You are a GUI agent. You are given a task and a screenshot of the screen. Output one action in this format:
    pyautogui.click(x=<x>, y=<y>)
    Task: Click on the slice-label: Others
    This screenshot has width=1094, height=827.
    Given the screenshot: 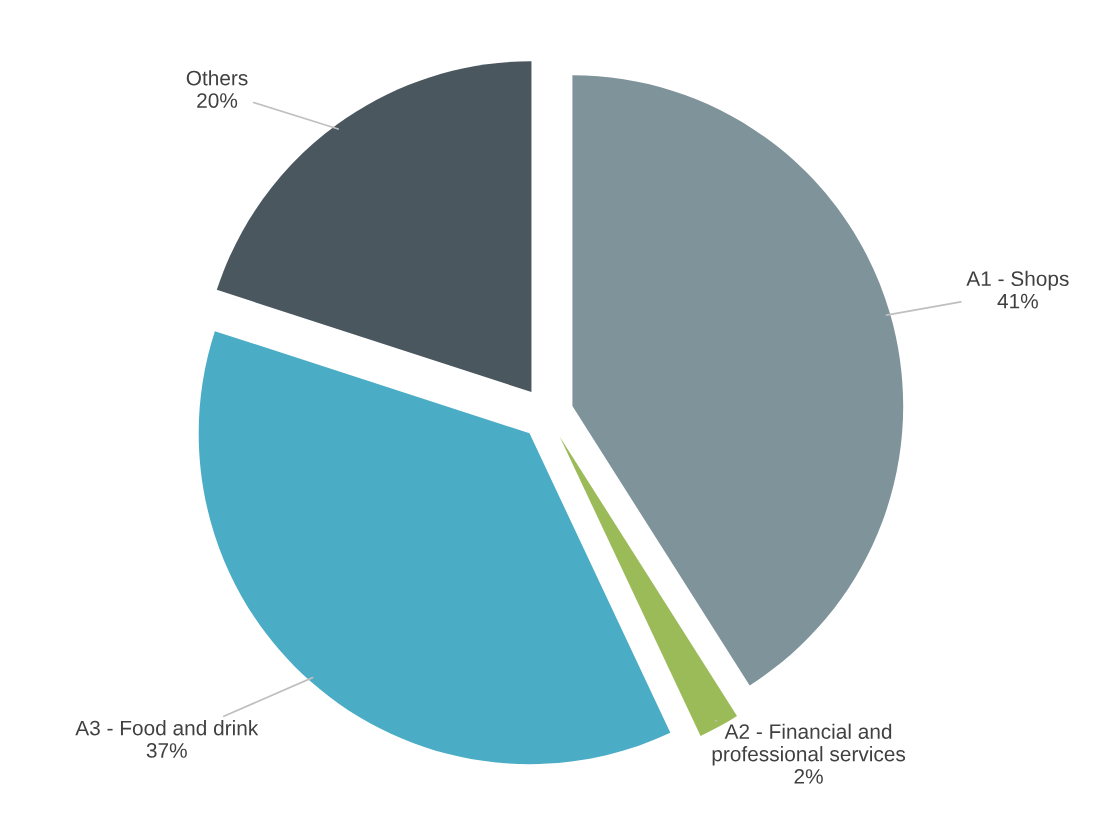 What is the action you would take?
    pyautogui.click(x=217, y=78)
    